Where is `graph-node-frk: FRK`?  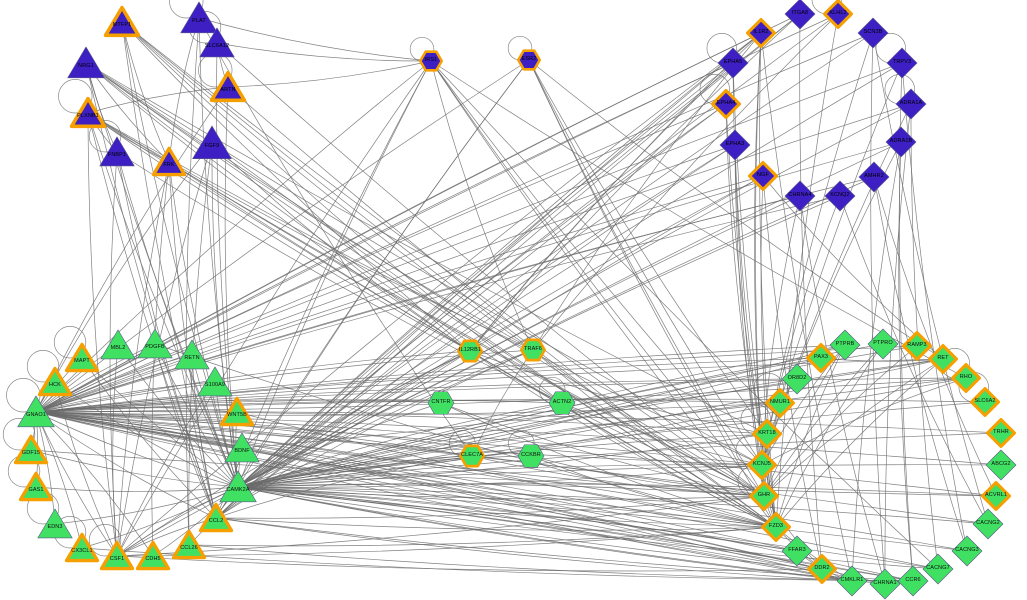
graph-node-frk: FRK is located at coordinates (169, 162).